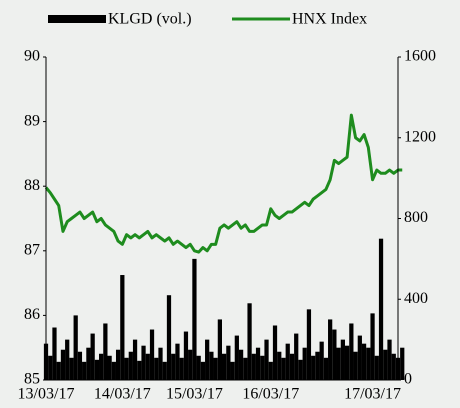 This screenshot has width=460, height=408. I want to click on y-tick-label: 87, so click(32, 249).